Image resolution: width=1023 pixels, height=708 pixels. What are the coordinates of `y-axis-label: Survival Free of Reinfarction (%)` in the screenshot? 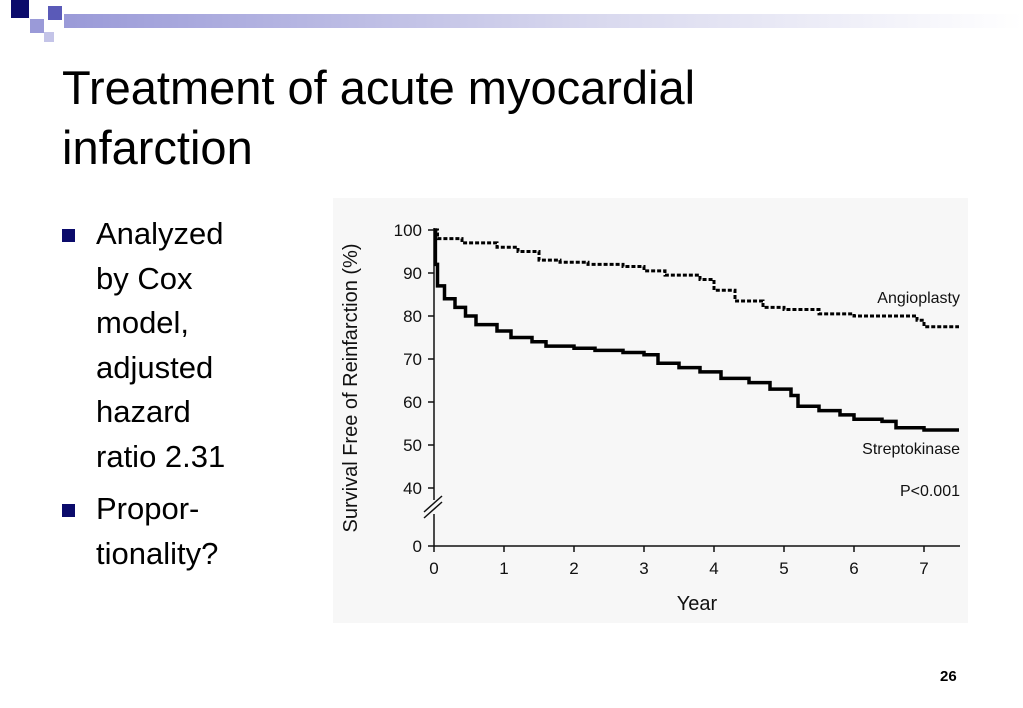 It's located at (351, 388).